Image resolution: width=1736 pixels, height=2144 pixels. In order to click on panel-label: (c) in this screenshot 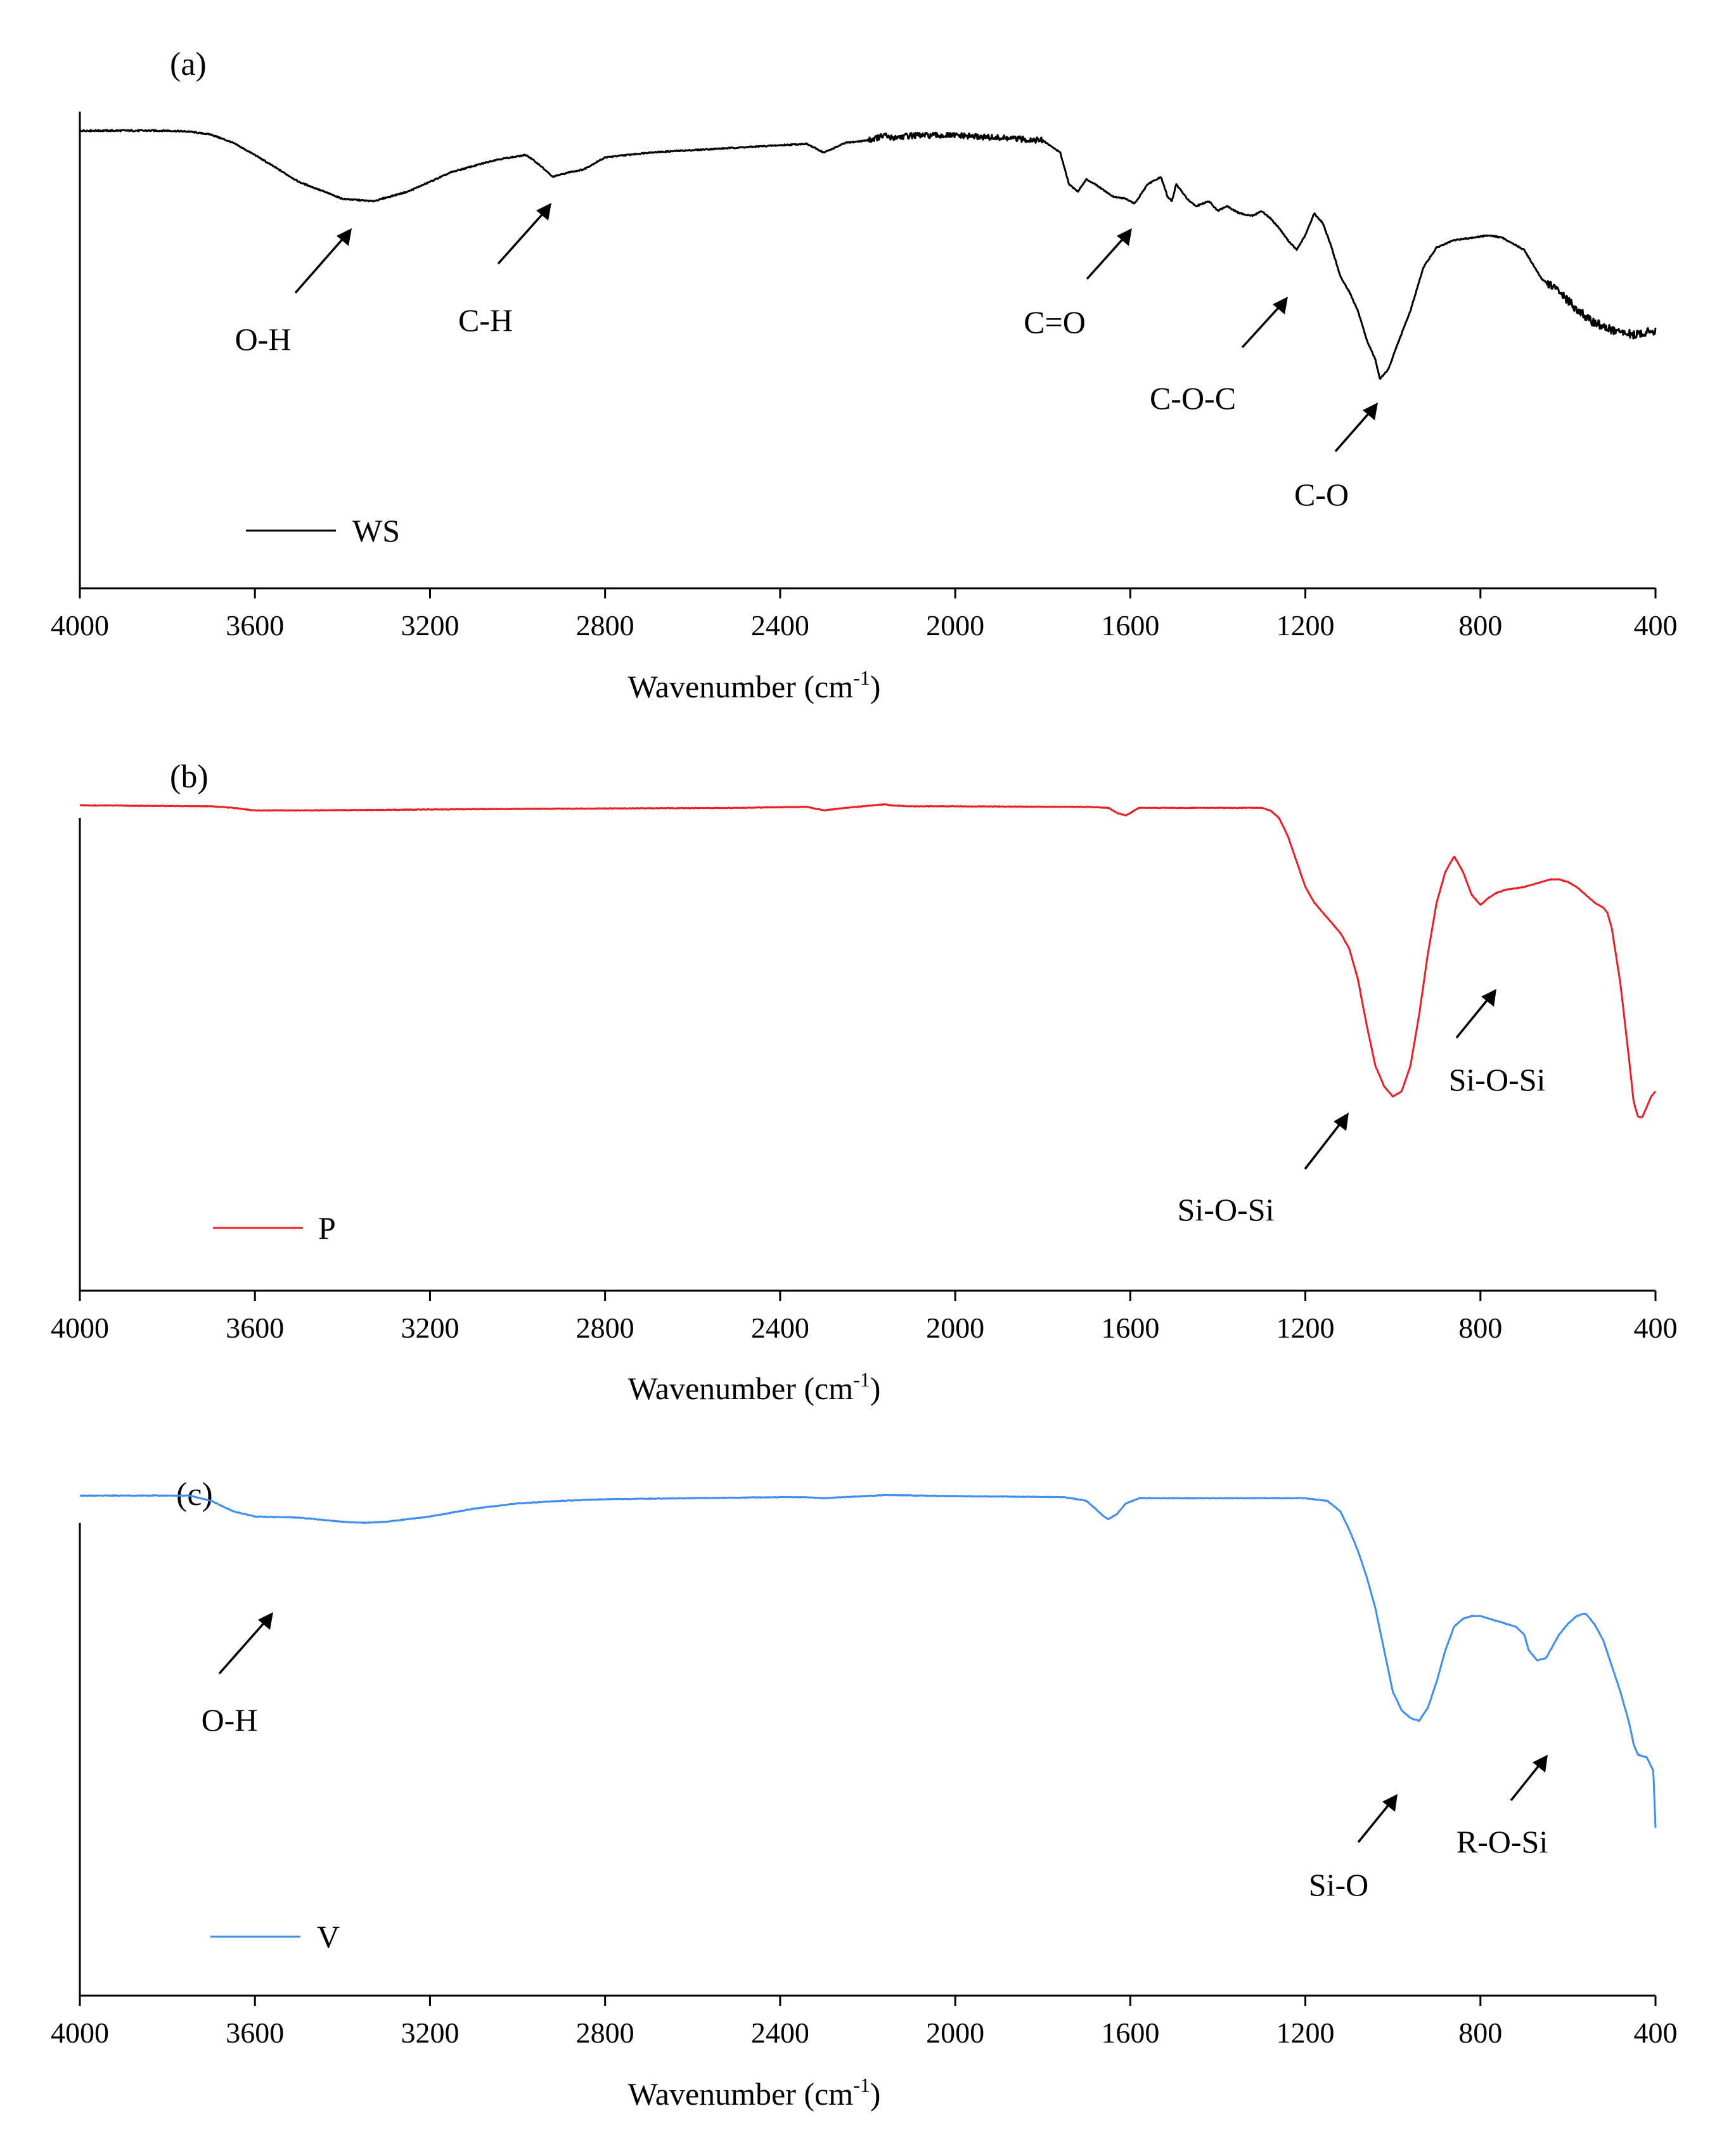, I will do `click(194, 1494)`.